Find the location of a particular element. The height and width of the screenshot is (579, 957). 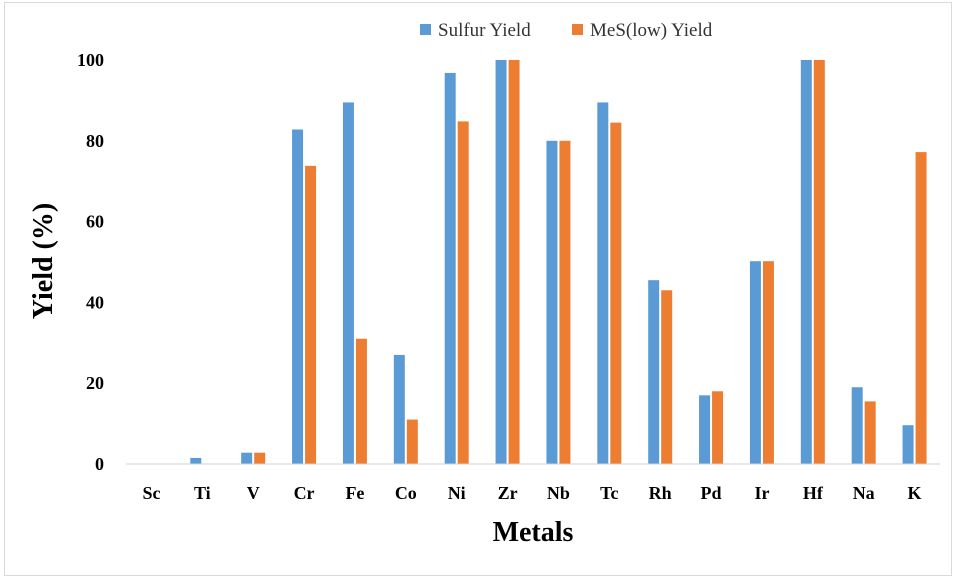

x-tick-label: Ir is located at coordinates (761, 493).